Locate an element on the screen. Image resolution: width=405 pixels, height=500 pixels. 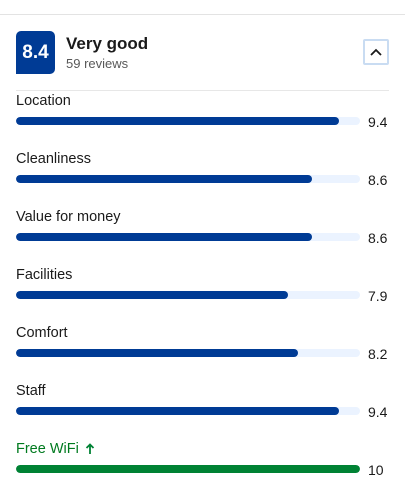
category-score: 8.2 is located at coordinates (378, 354).